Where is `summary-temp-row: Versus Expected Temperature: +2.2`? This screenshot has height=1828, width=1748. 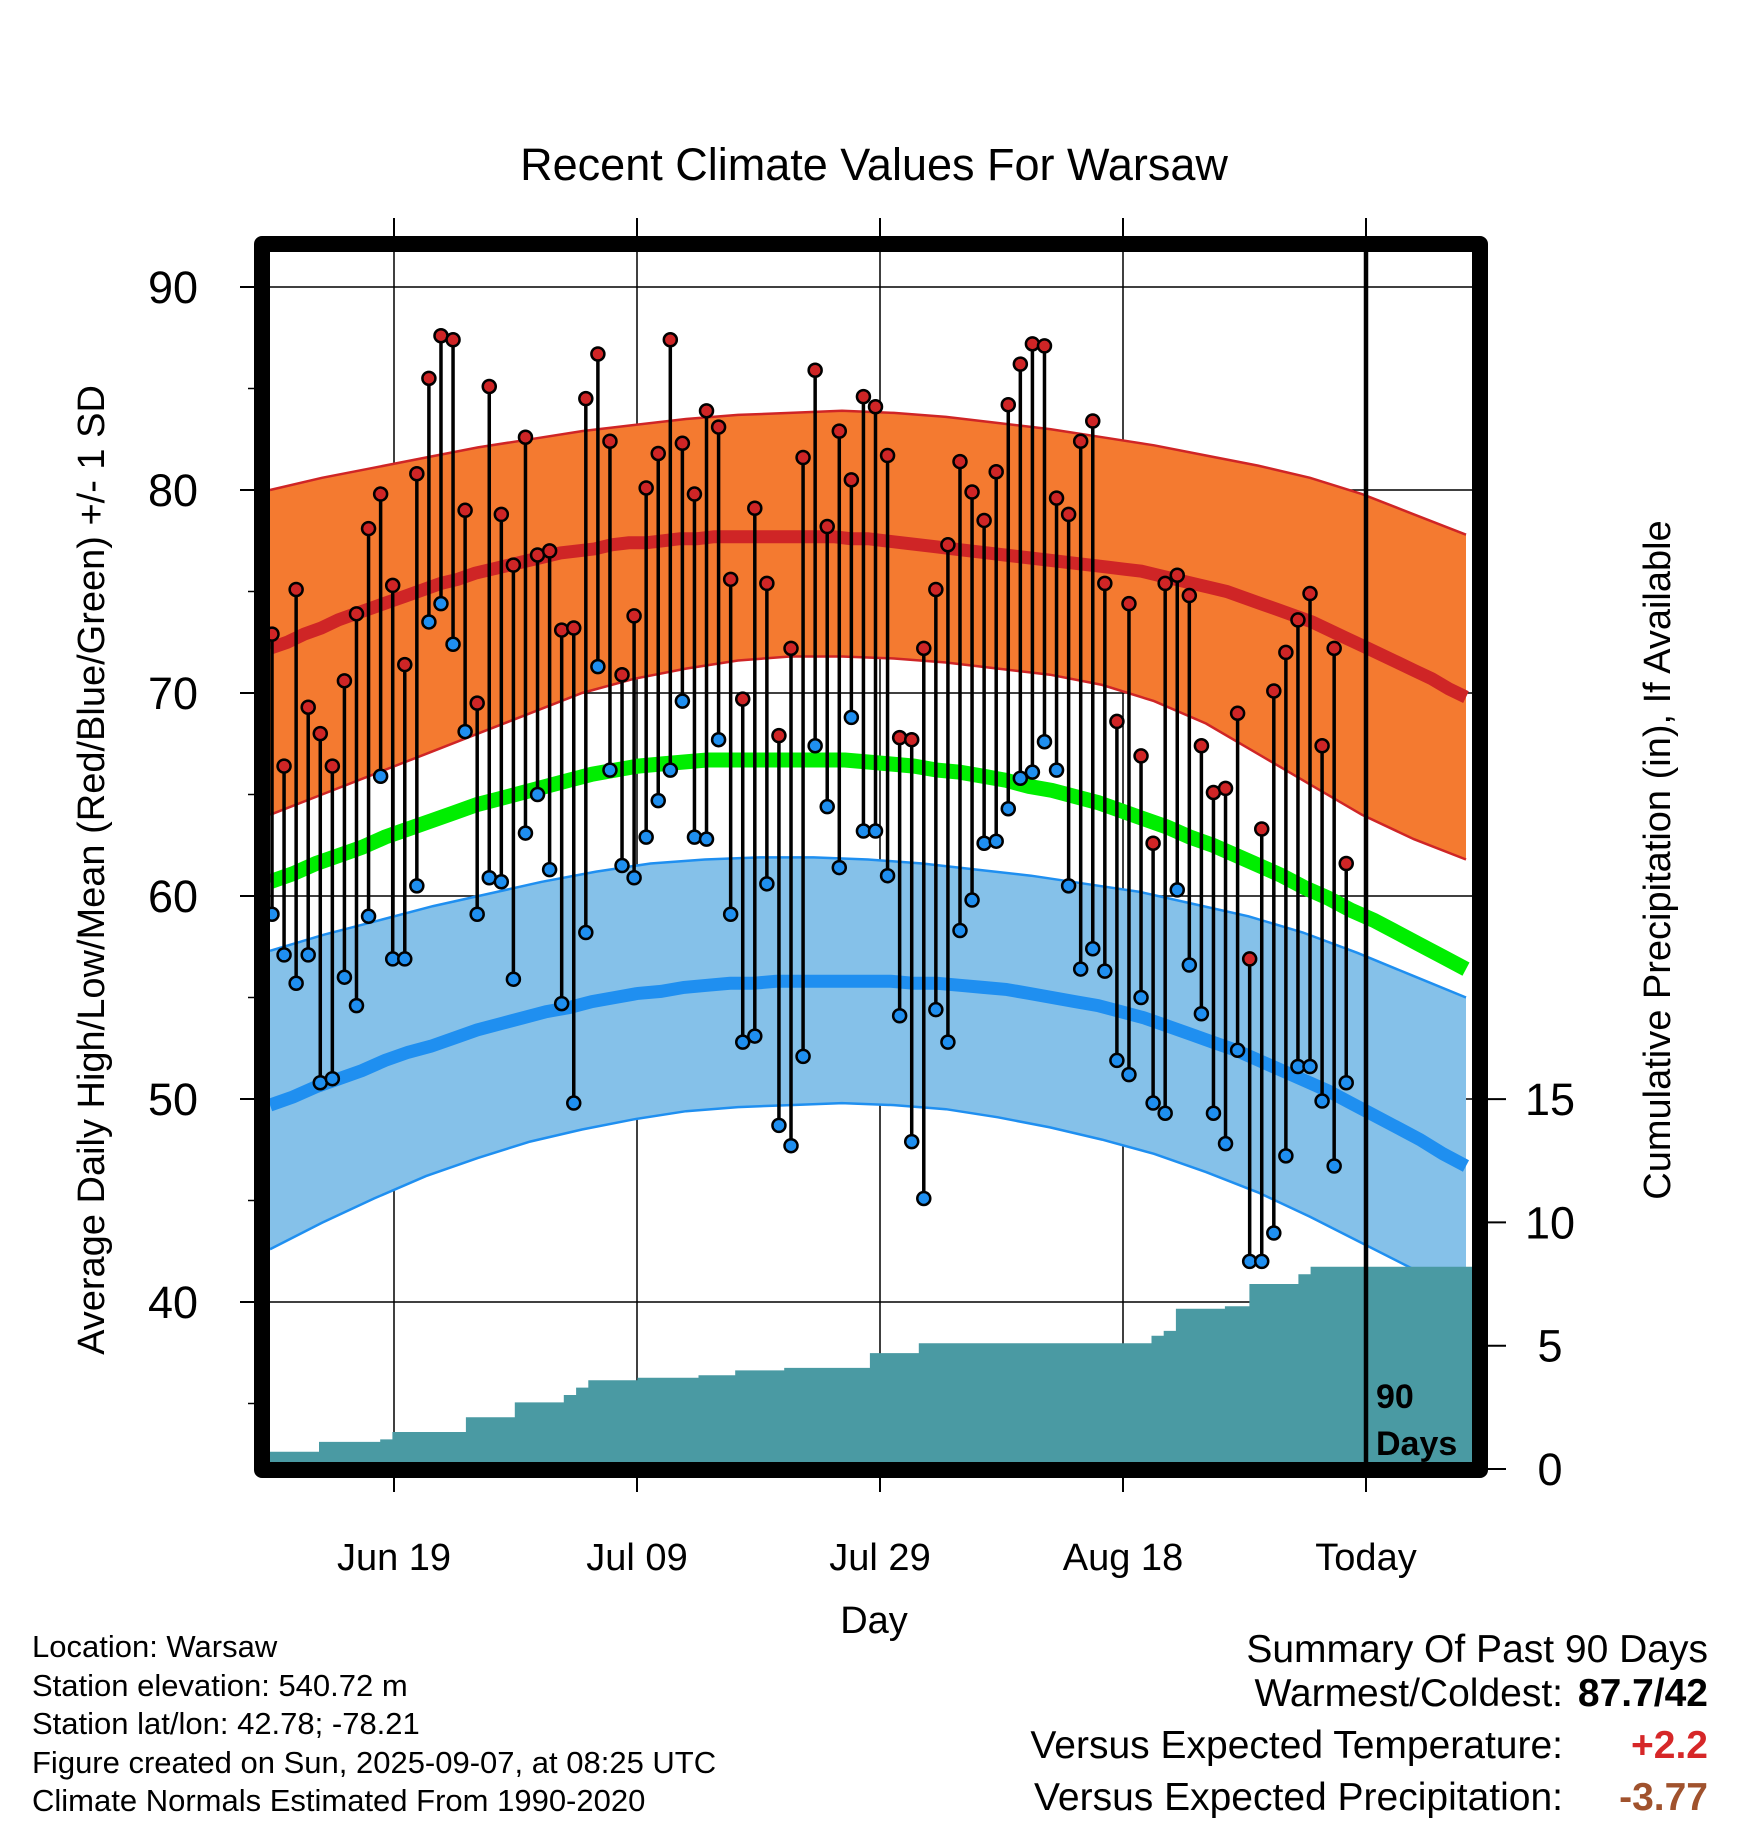
summary-temp-row: Versus Expected Temperature: +2.2 is located at coordinates (1369, 1750).